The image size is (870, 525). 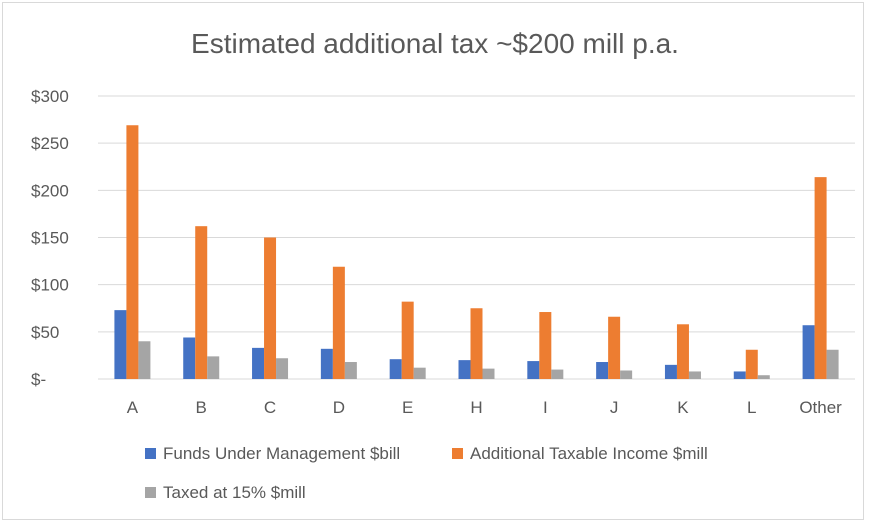 What do you see at coordinates (751, 407) in the screenshot?
I see `x-tick-label: L` at bounding box center [751, 407].